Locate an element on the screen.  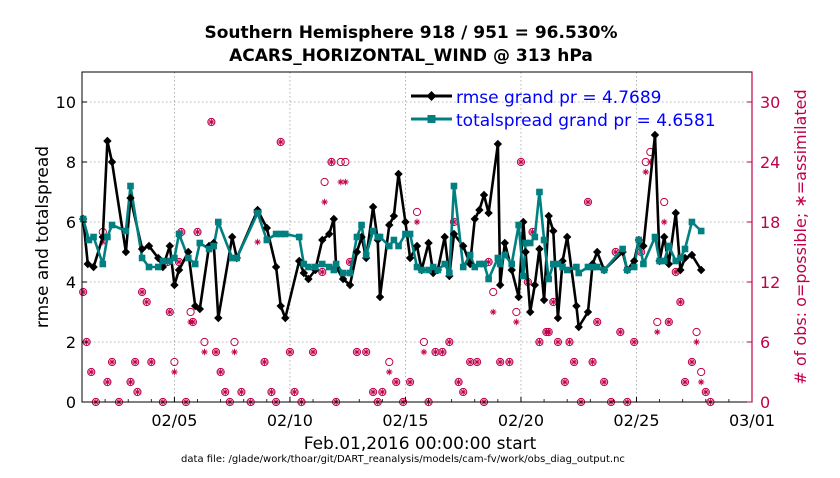
x-tick-label: 02/10 is located at coordinates (290, 420).